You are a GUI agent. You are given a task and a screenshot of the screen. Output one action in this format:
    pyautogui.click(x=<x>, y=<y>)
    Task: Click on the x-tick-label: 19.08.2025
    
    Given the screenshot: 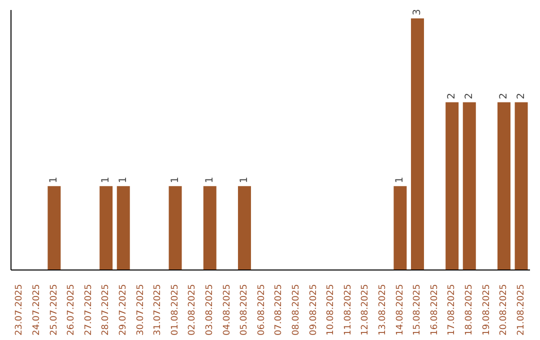 What is the action you would take?
    pyautogui.click(x=487, y=310)
    